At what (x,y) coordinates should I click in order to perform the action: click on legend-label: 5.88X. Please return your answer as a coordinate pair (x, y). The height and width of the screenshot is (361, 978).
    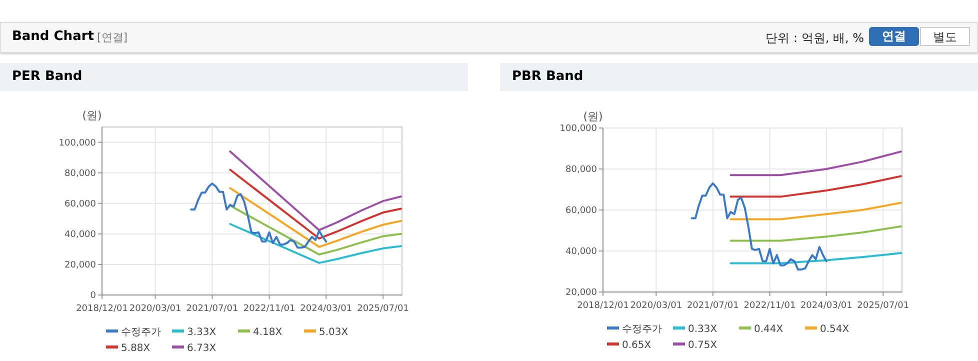
    Looking at the image, I should click on (135, 348).